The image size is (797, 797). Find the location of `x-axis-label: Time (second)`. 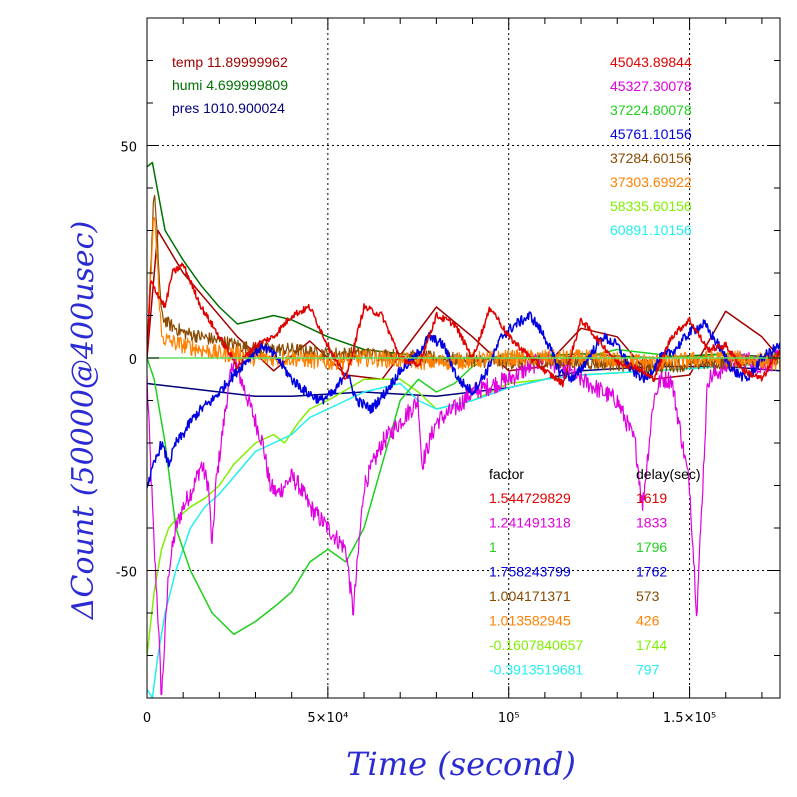

x-axis-label: Time (second) is located at coordinates (461, 764).